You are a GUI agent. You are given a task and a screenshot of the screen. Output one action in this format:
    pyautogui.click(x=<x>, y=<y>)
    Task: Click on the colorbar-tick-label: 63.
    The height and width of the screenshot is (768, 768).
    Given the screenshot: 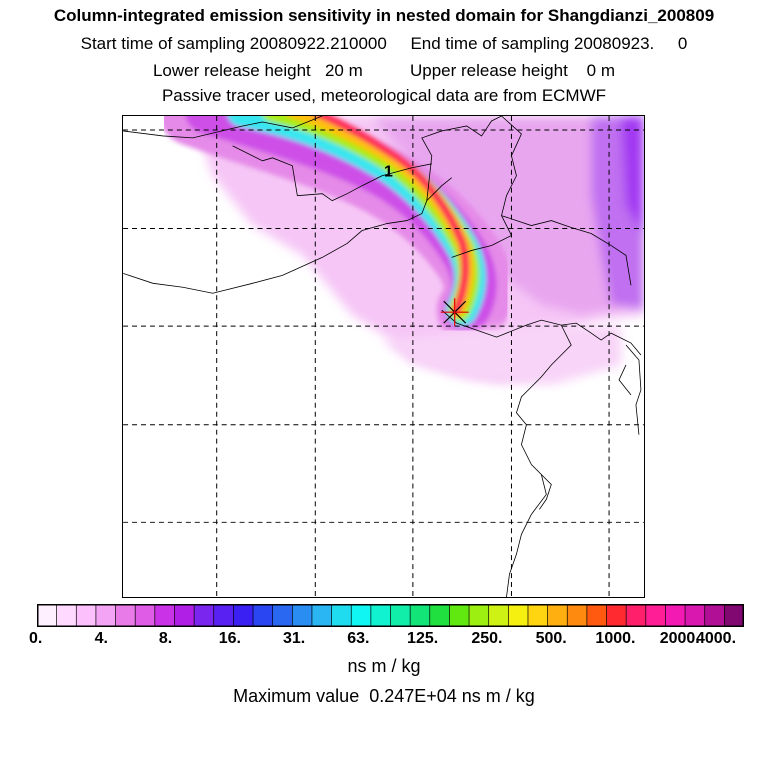 What is the action you would take?
    pyautogui.click(x=358, y=638)
    